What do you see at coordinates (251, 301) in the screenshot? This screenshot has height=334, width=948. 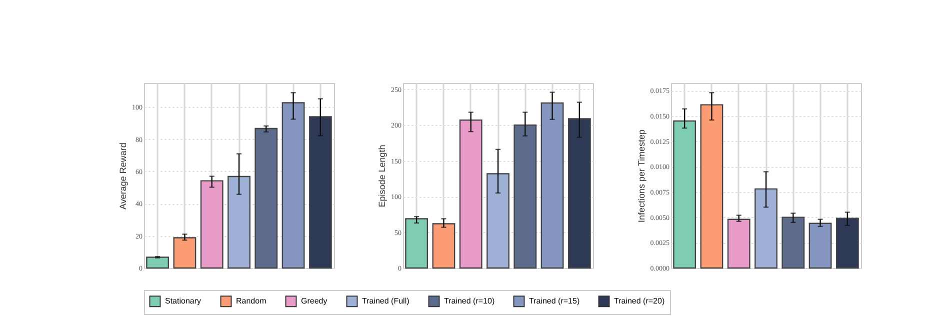 I see `legend-label: Random` at bounding box center [251, 301].